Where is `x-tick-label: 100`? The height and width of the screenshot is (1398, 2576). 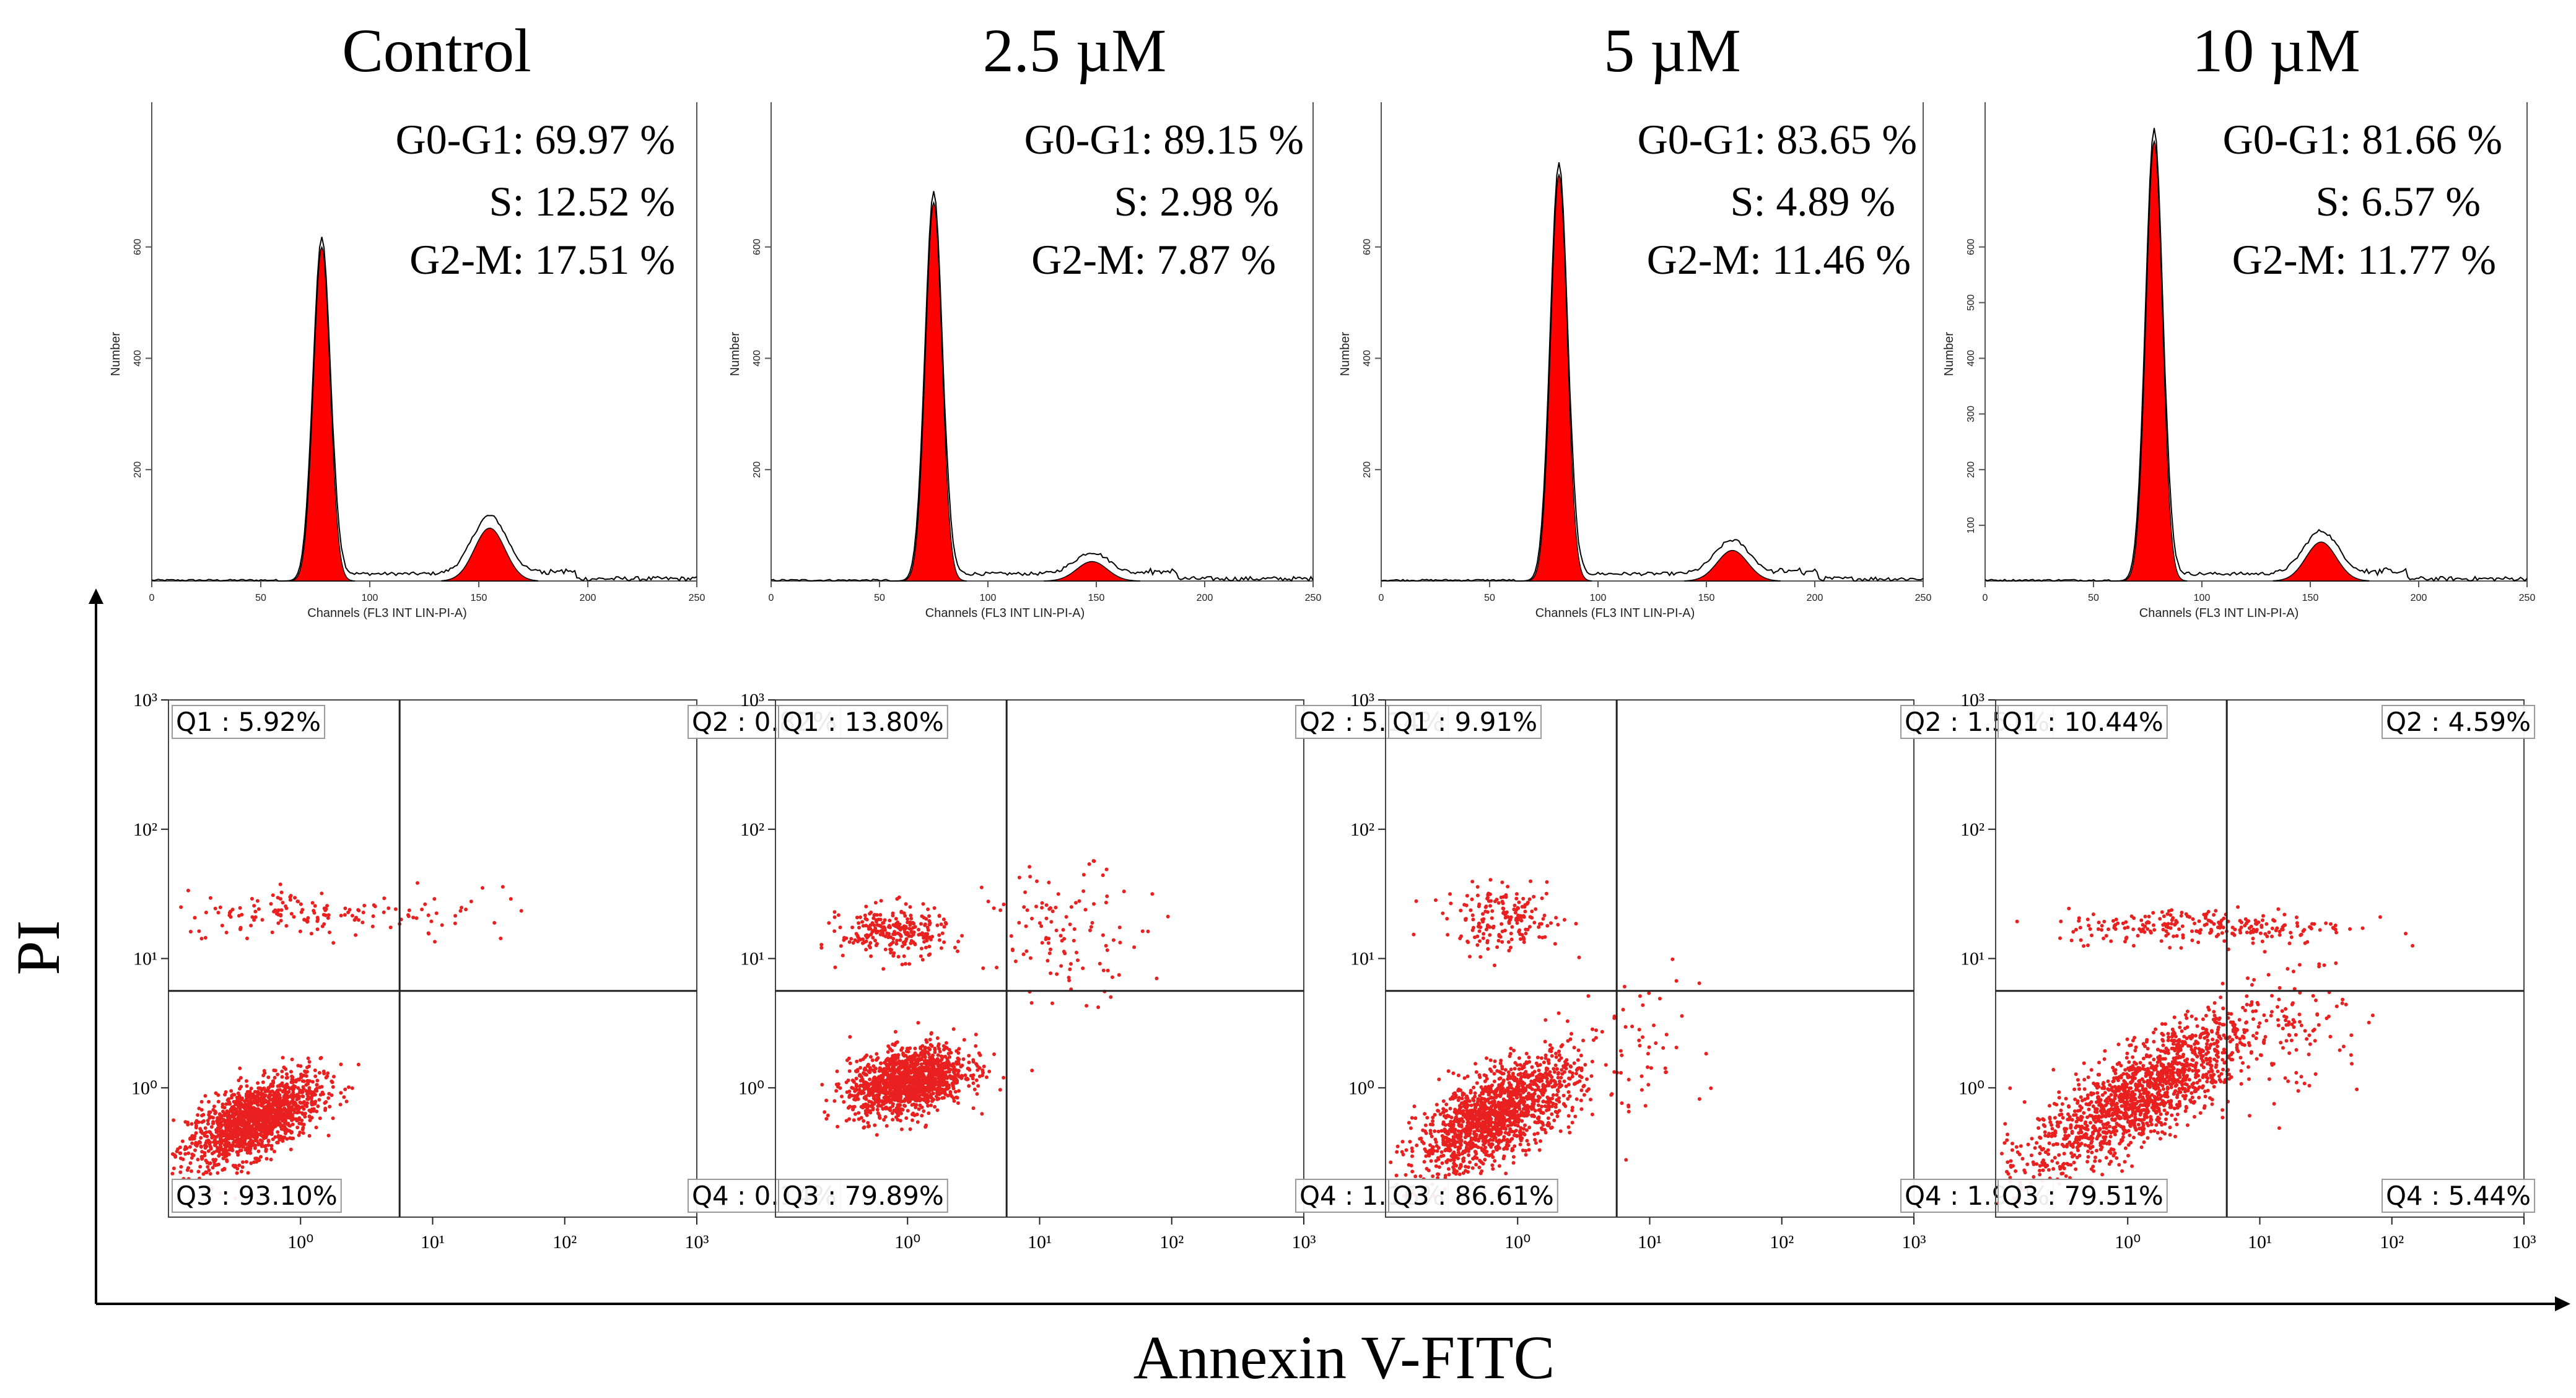
x-tick-label: 100 is located at coordinates (988, 598).